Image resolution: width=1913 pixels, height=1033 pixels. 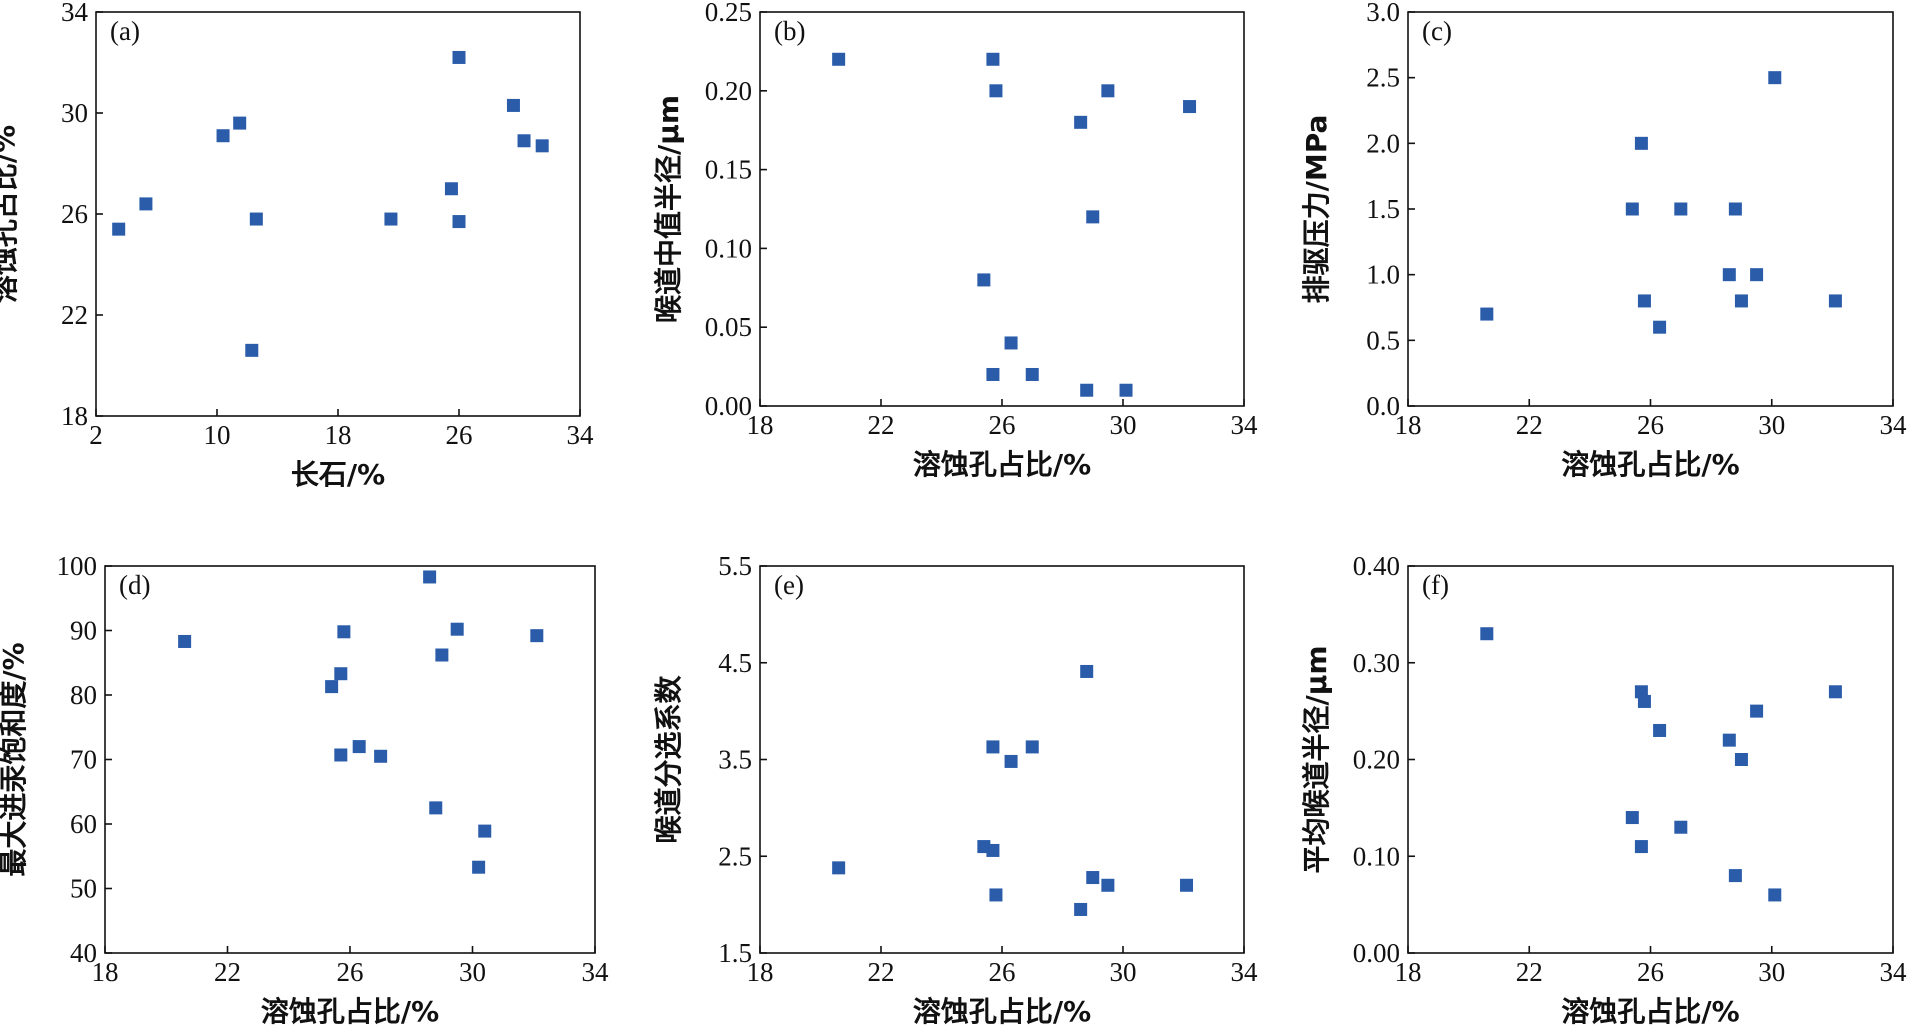 What do you see at coordinates (668, 209) in the screenshot?
I see `y-axis-title: 喉道中值半径/μm` at bounding box center [668, 209].